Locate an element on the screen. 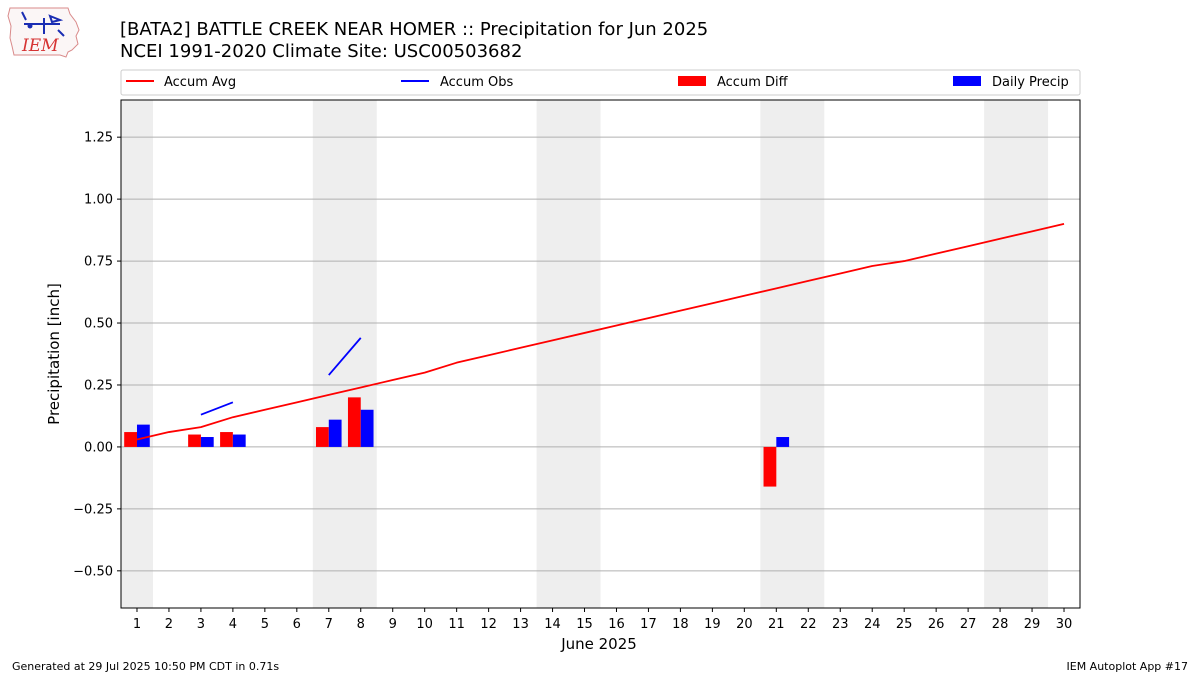  x-tick-label: 13 is located at coordinates (520, 624).